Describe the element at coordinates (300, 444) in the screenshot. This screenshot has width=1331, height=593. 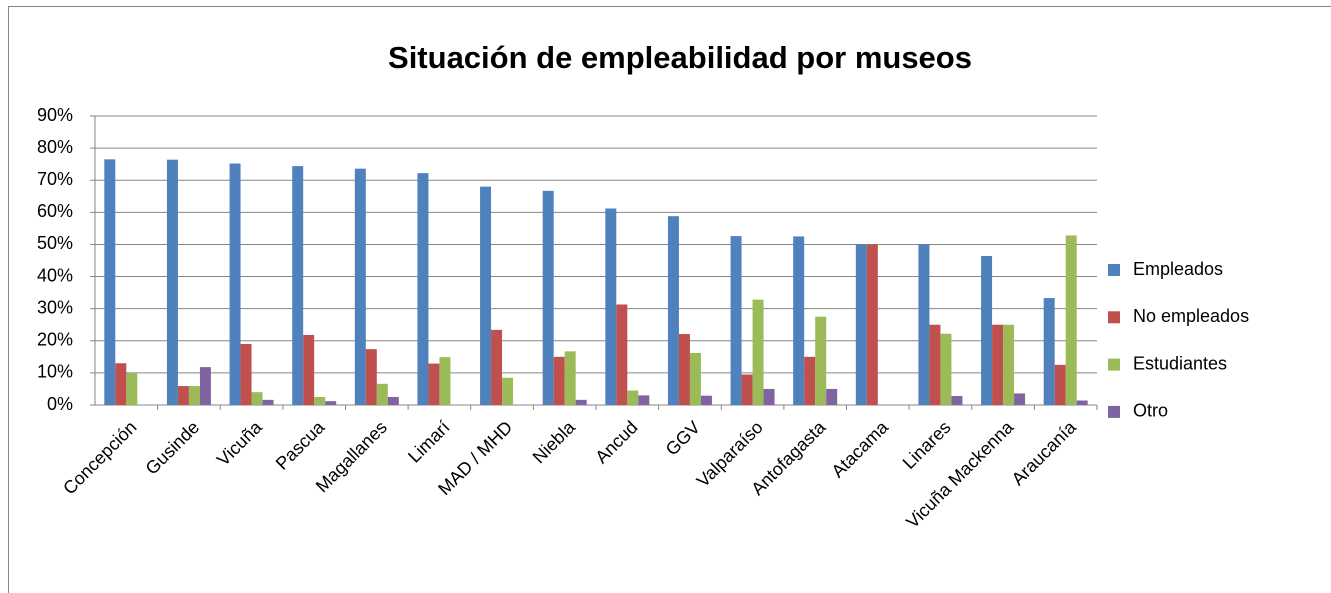
I see `x-tick-label: Pascua` at that location.